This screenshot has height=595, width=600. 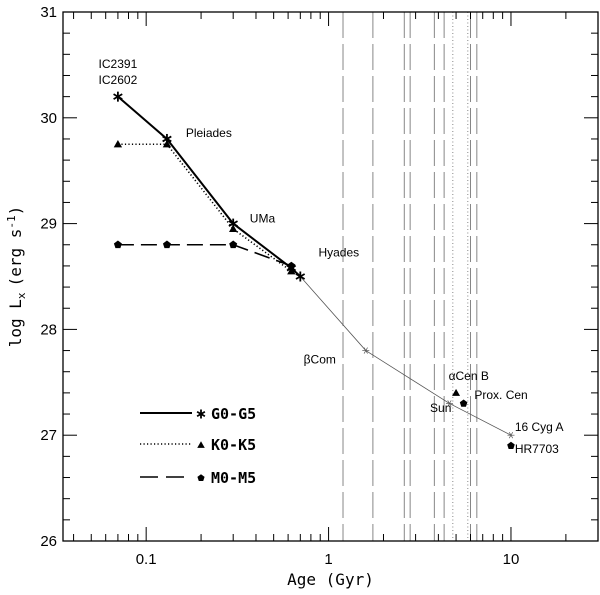 I want to click on annotation-proxcen: Prox. Cen, so click(x=500, y=395).